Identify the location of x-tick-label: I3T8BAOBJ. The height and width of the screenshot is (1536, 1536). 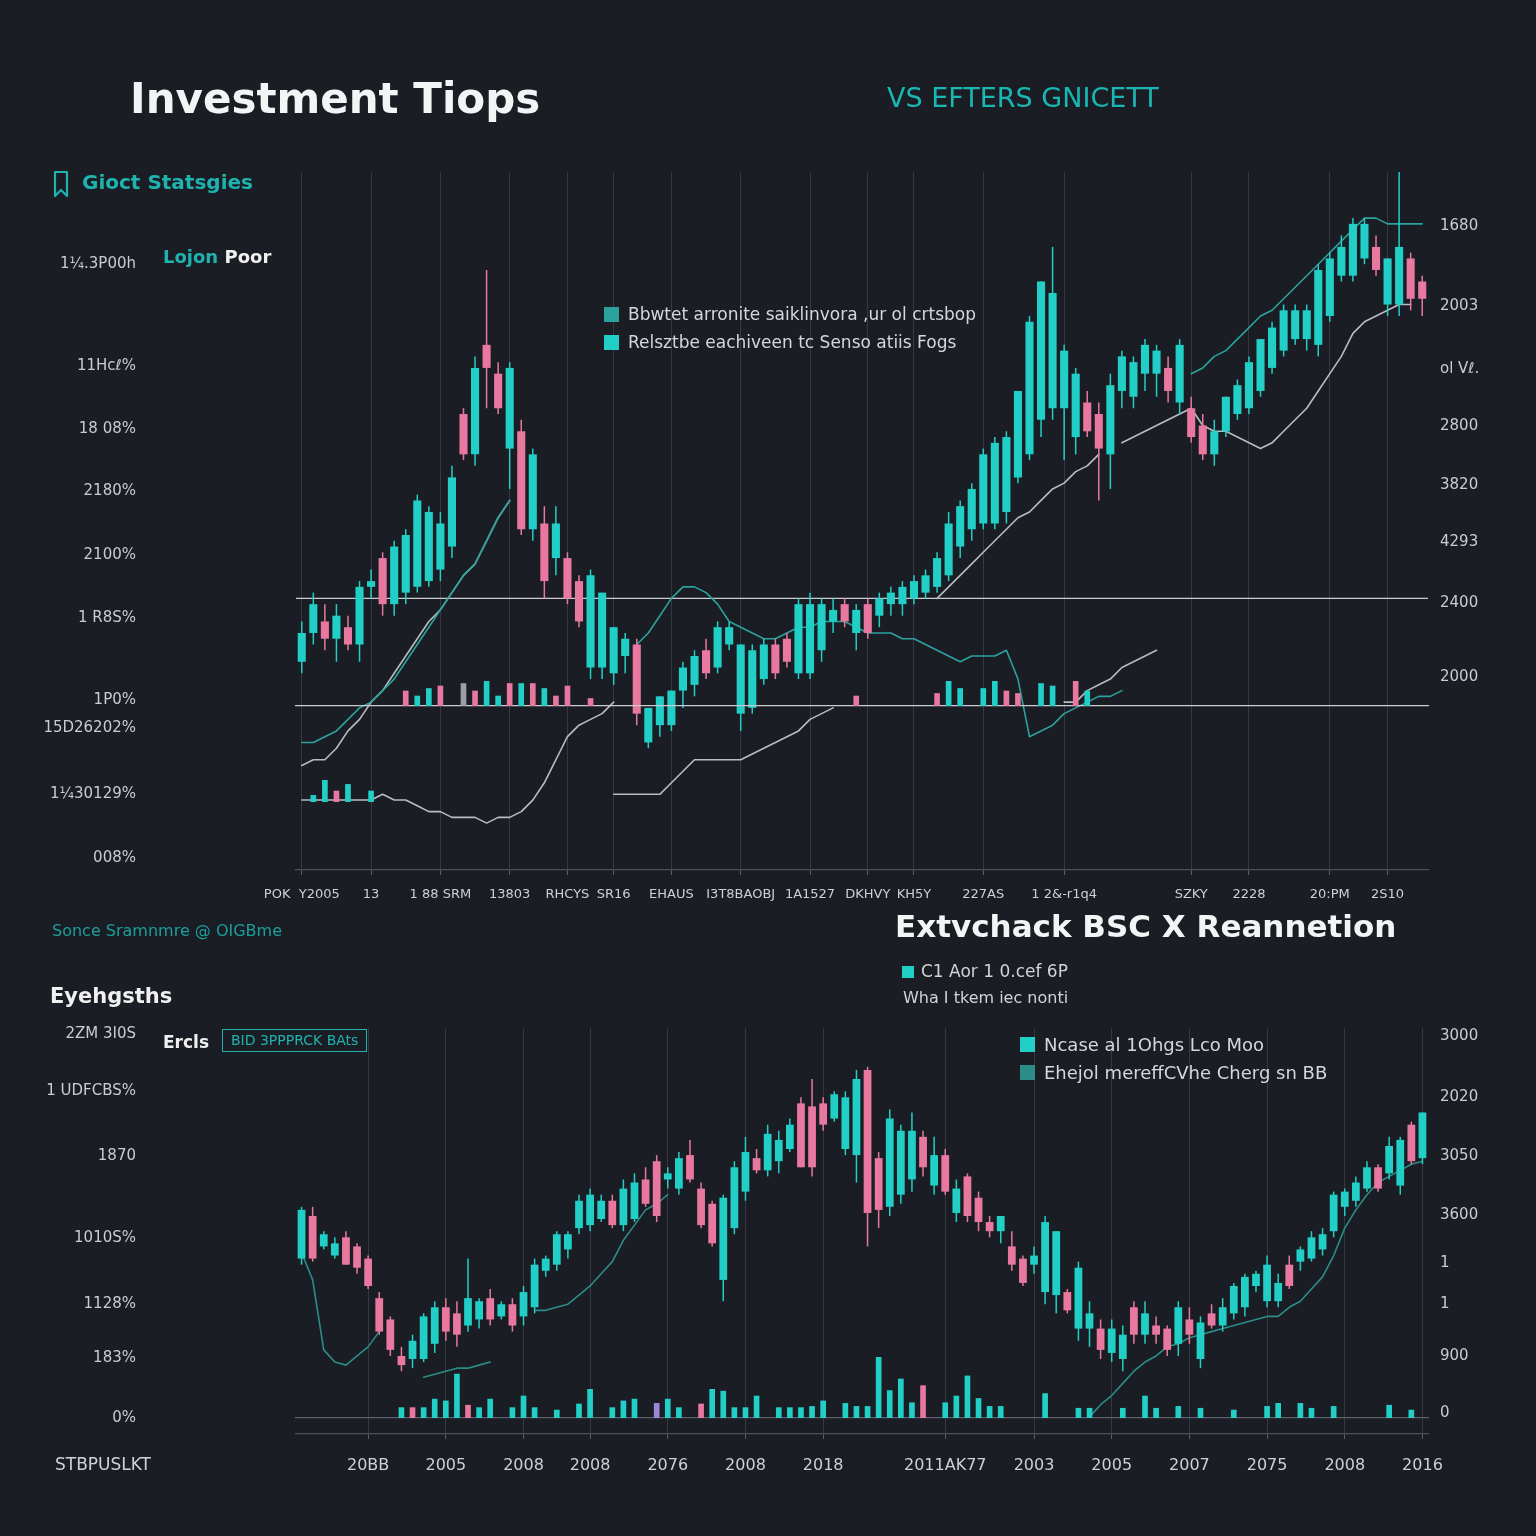
(741, 894).